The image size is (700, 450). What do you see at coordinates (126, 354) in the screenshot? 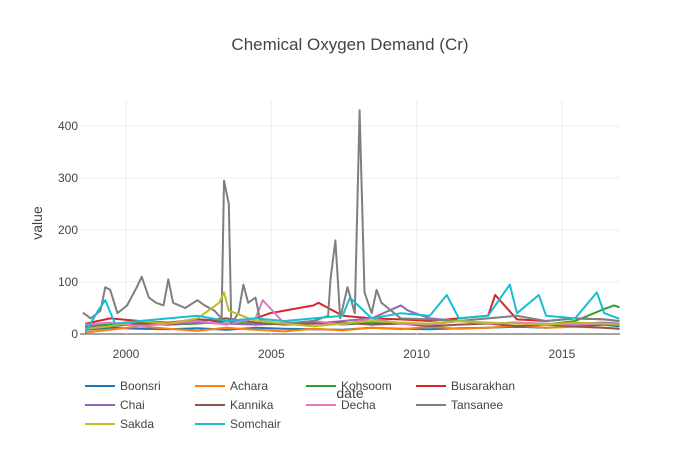
I see `x-tick-label: 2000` at bounding box center [126, 354].